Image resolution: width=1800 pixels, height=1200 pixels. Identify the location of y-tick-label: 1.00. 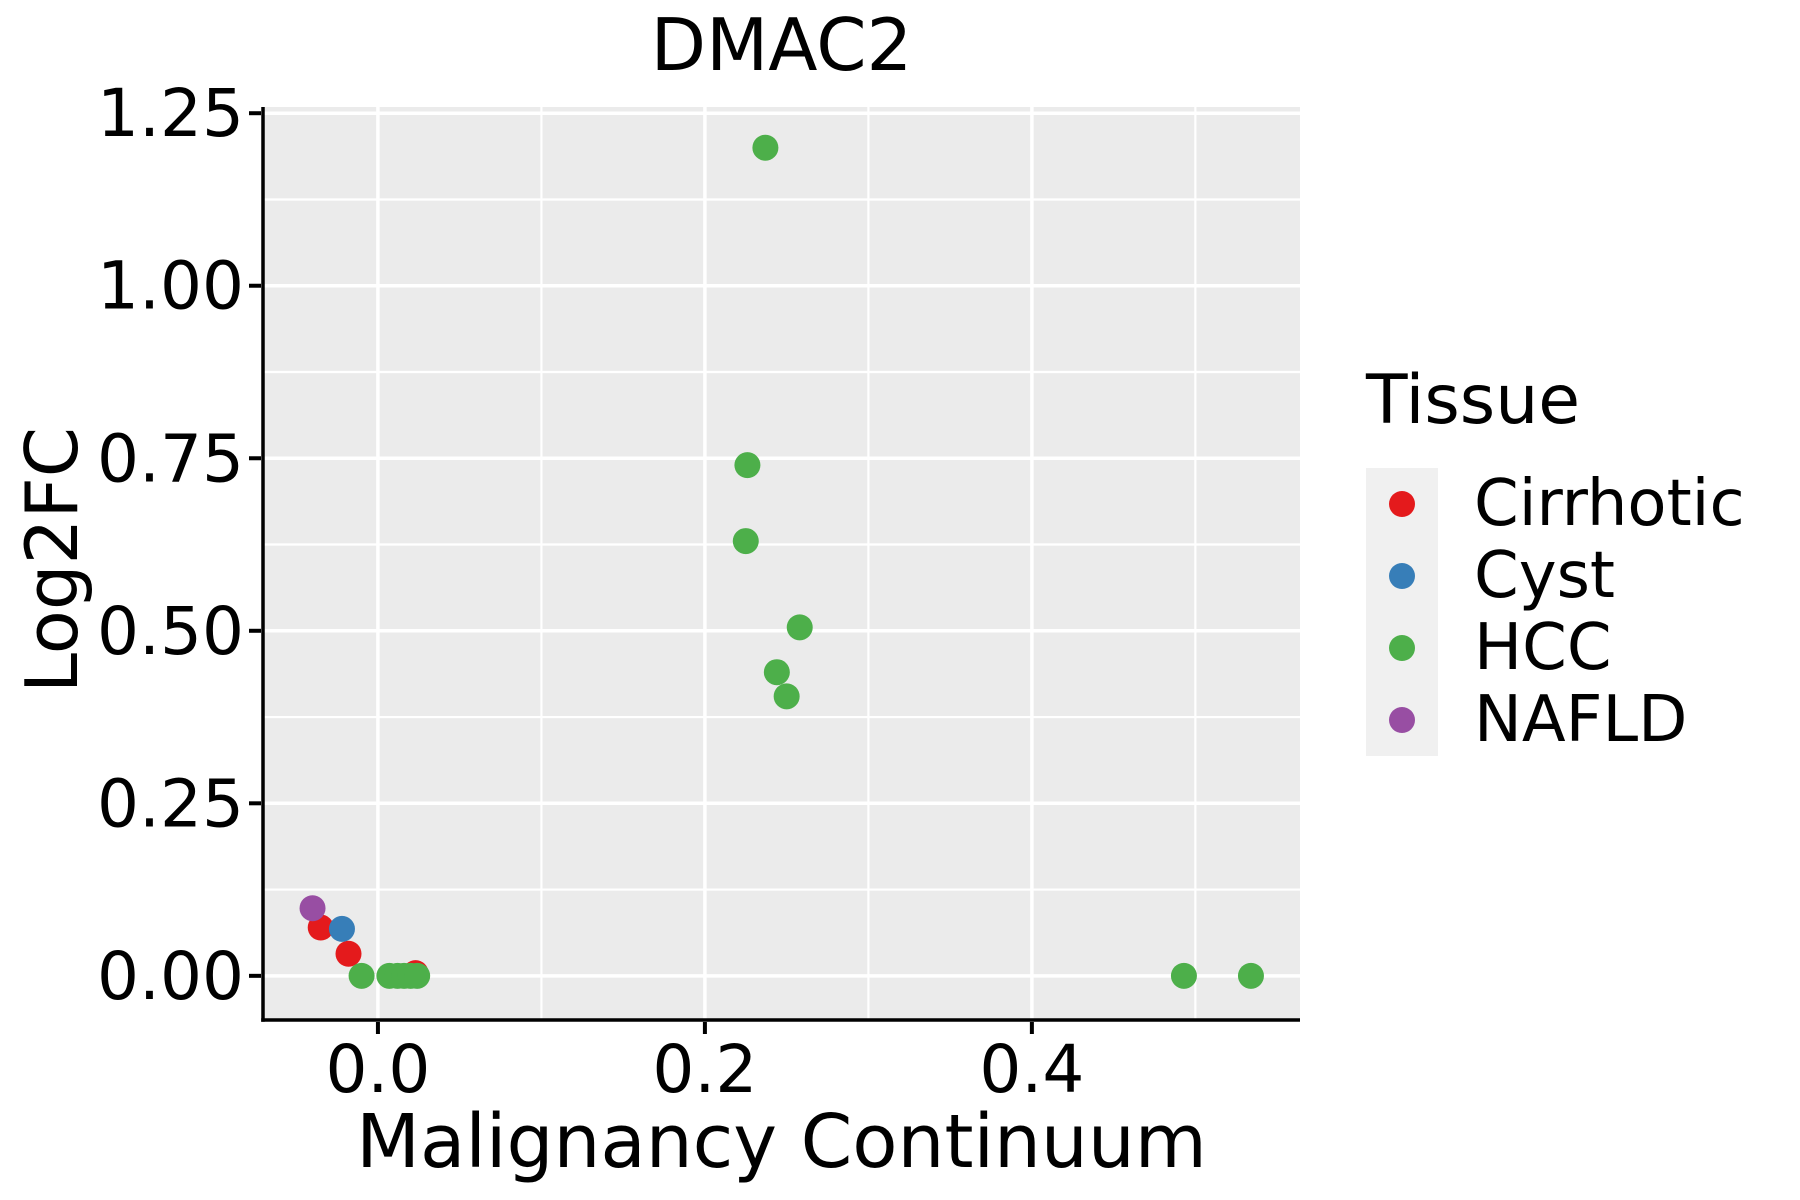
(170, 286).